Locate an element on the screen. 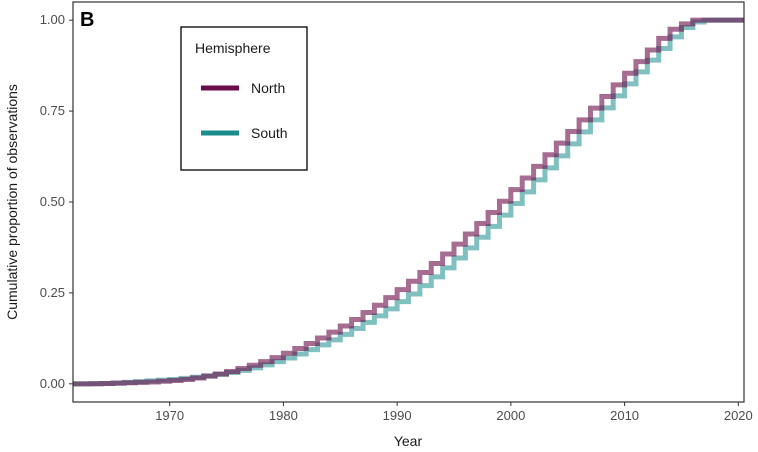  legend-box is located at coordinates (244, 98).